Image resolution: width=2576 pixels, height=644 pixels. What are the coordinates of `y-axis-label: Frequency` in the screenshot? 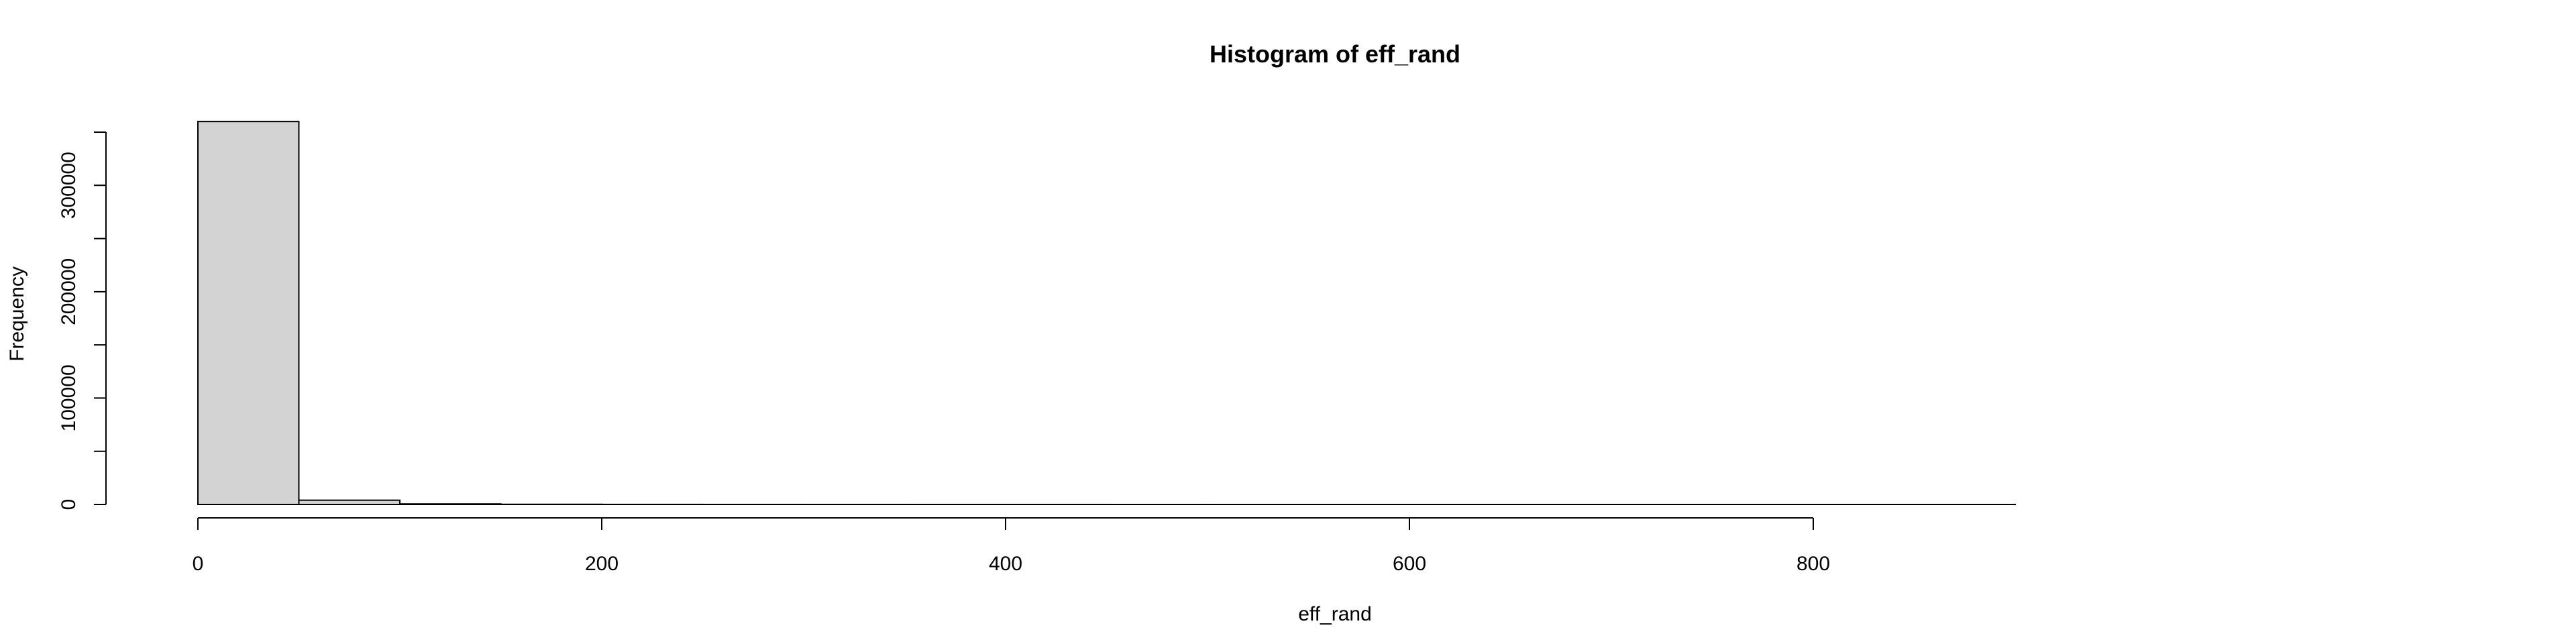 It's located at (17, 314).